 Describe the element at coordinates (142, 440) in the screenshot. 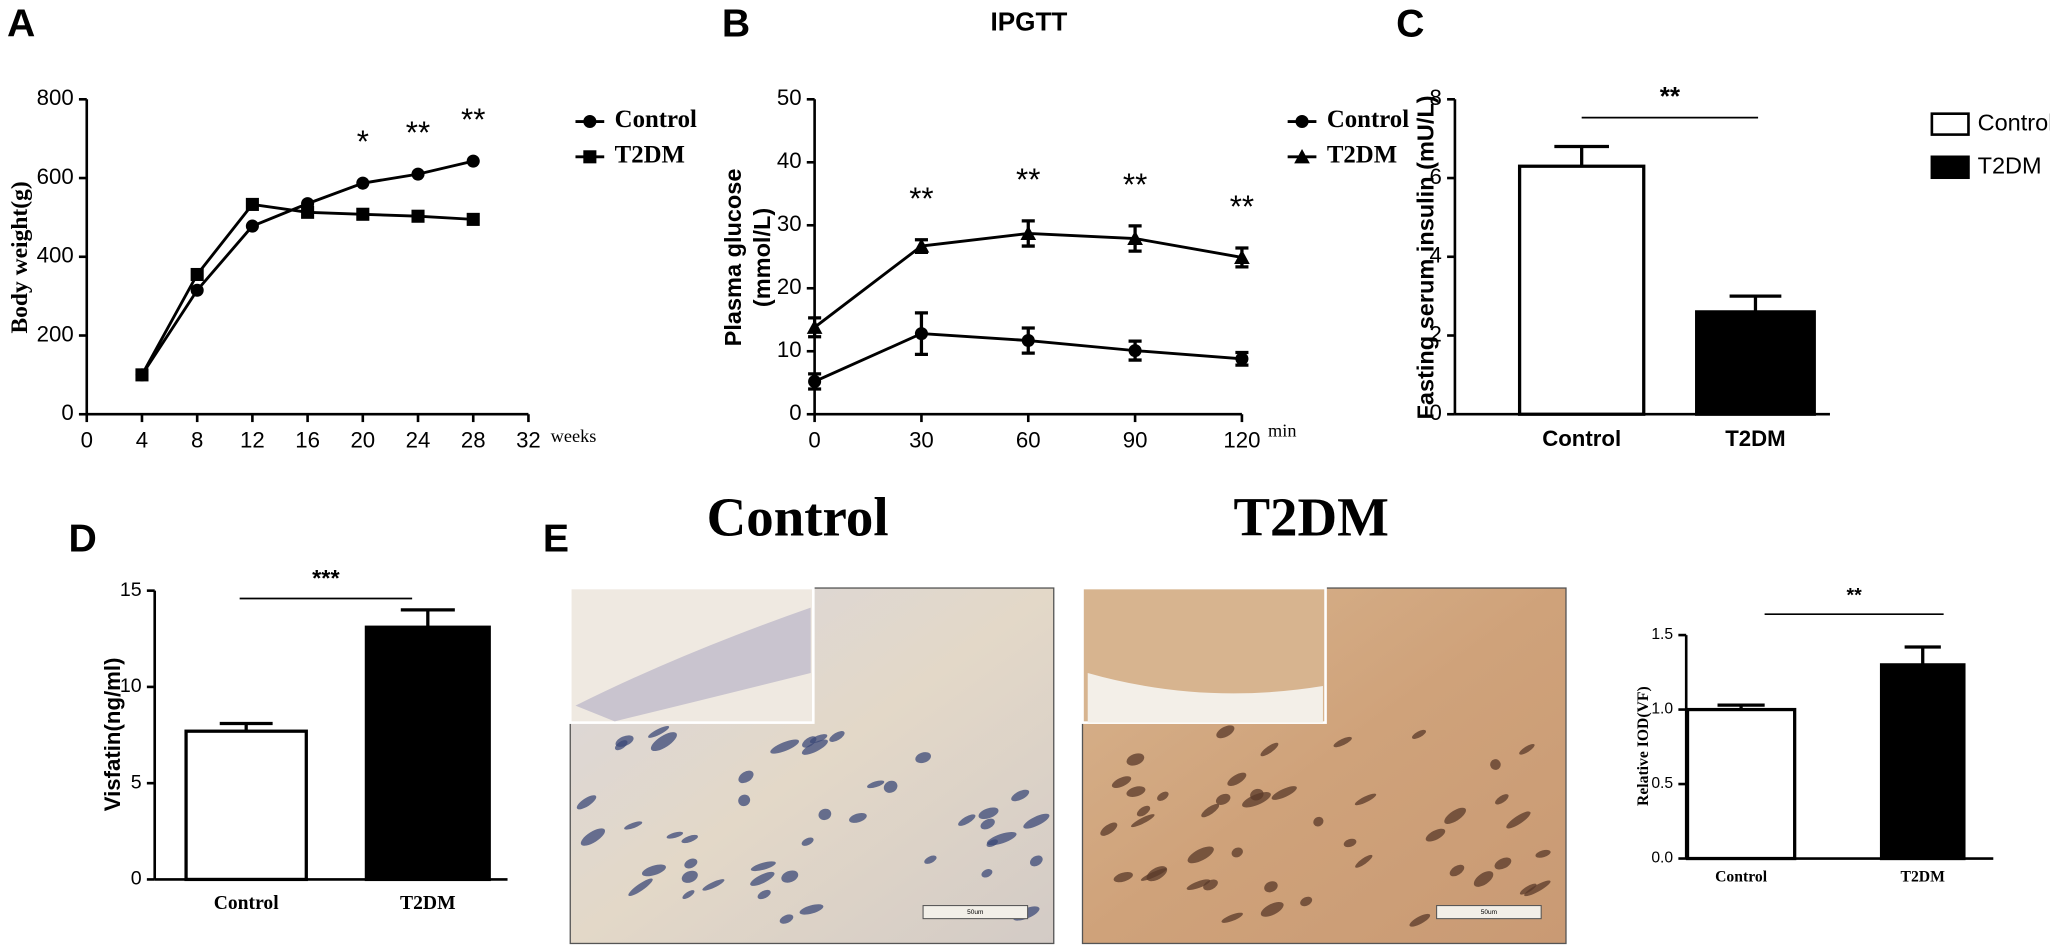

I see `x-tick-label: 4` at that location.